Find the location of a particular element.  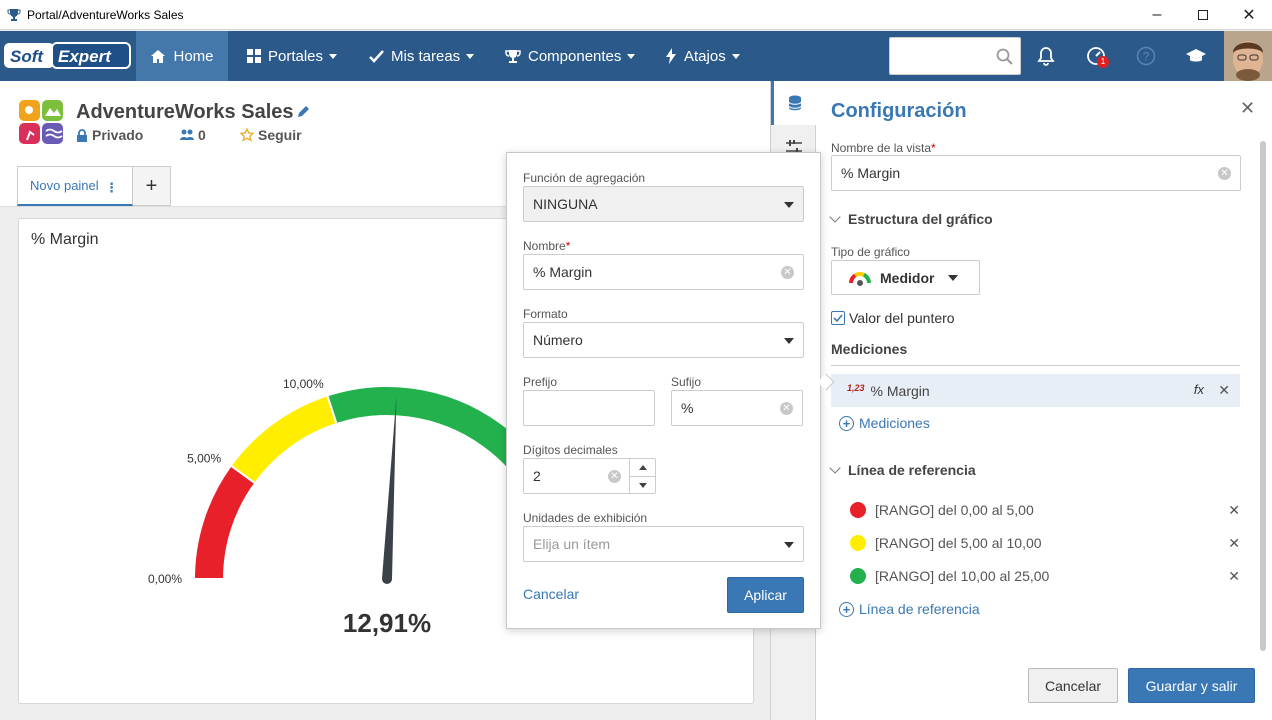

follow-label: Seguir is located at coordinates (280, 135).